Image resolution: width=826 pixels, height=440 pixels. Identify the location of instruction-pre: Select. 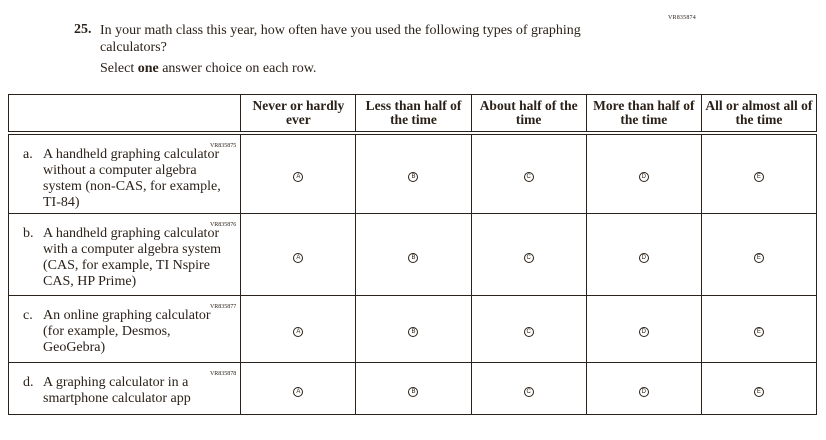
(119, 68).